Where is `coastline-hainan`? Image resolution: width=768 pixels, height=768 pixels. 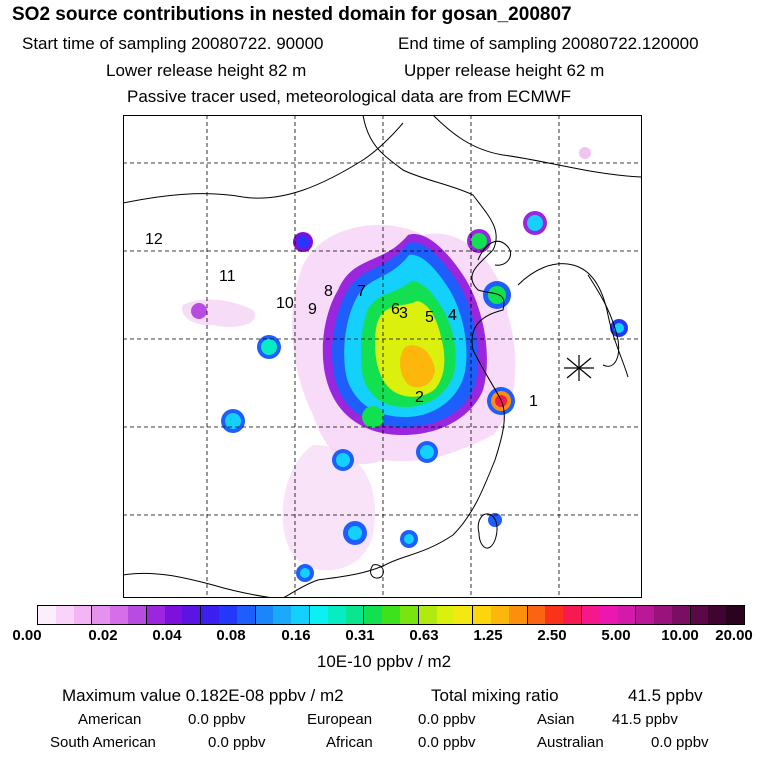
coastline-hainan is located at coordinates (377, 571).